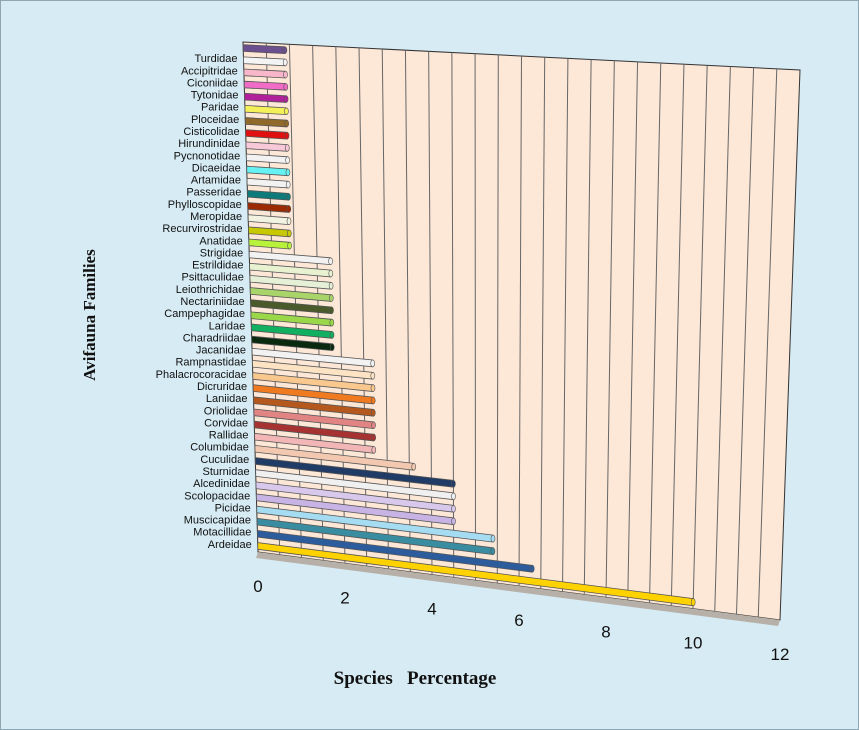 The width and height of the screenshot is (859, 730). I want to click on category-label: Alcedinidae, so click(221, 484).